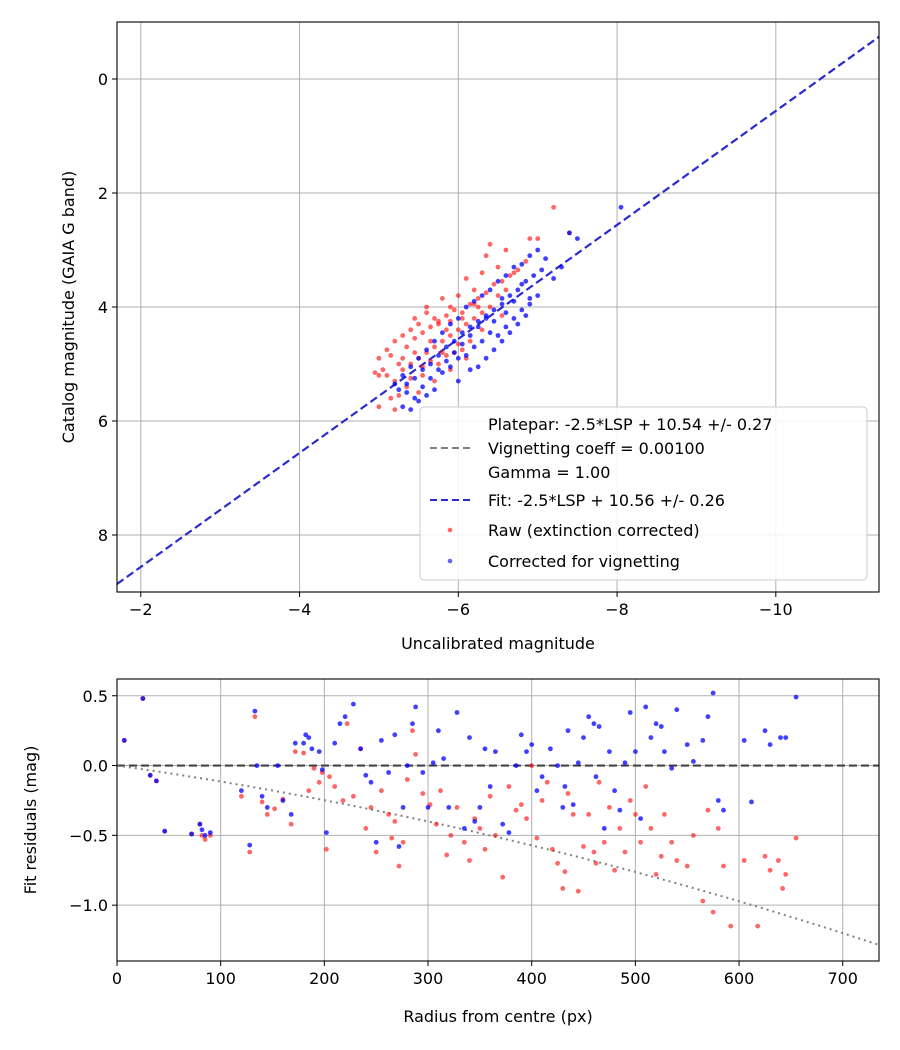  What do you see at coordinates (30, 820) in the screenshot?
I see `bottom-y-axis-label: Fit residuals (mag)` at bounding box center [30, 820].